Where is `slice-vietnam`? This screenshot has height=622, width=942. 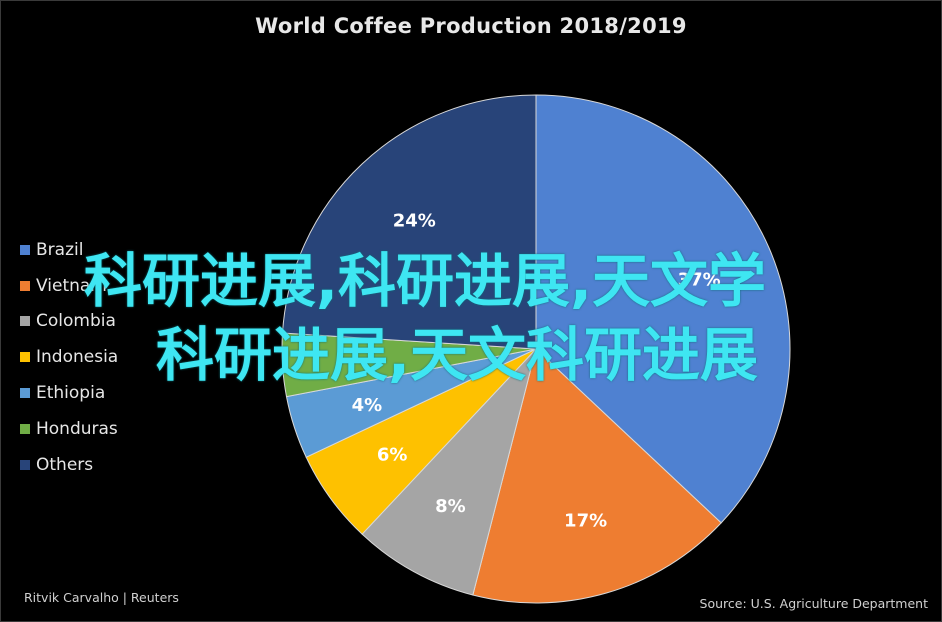 slice-vietnam is located at coordinates (597, 476).